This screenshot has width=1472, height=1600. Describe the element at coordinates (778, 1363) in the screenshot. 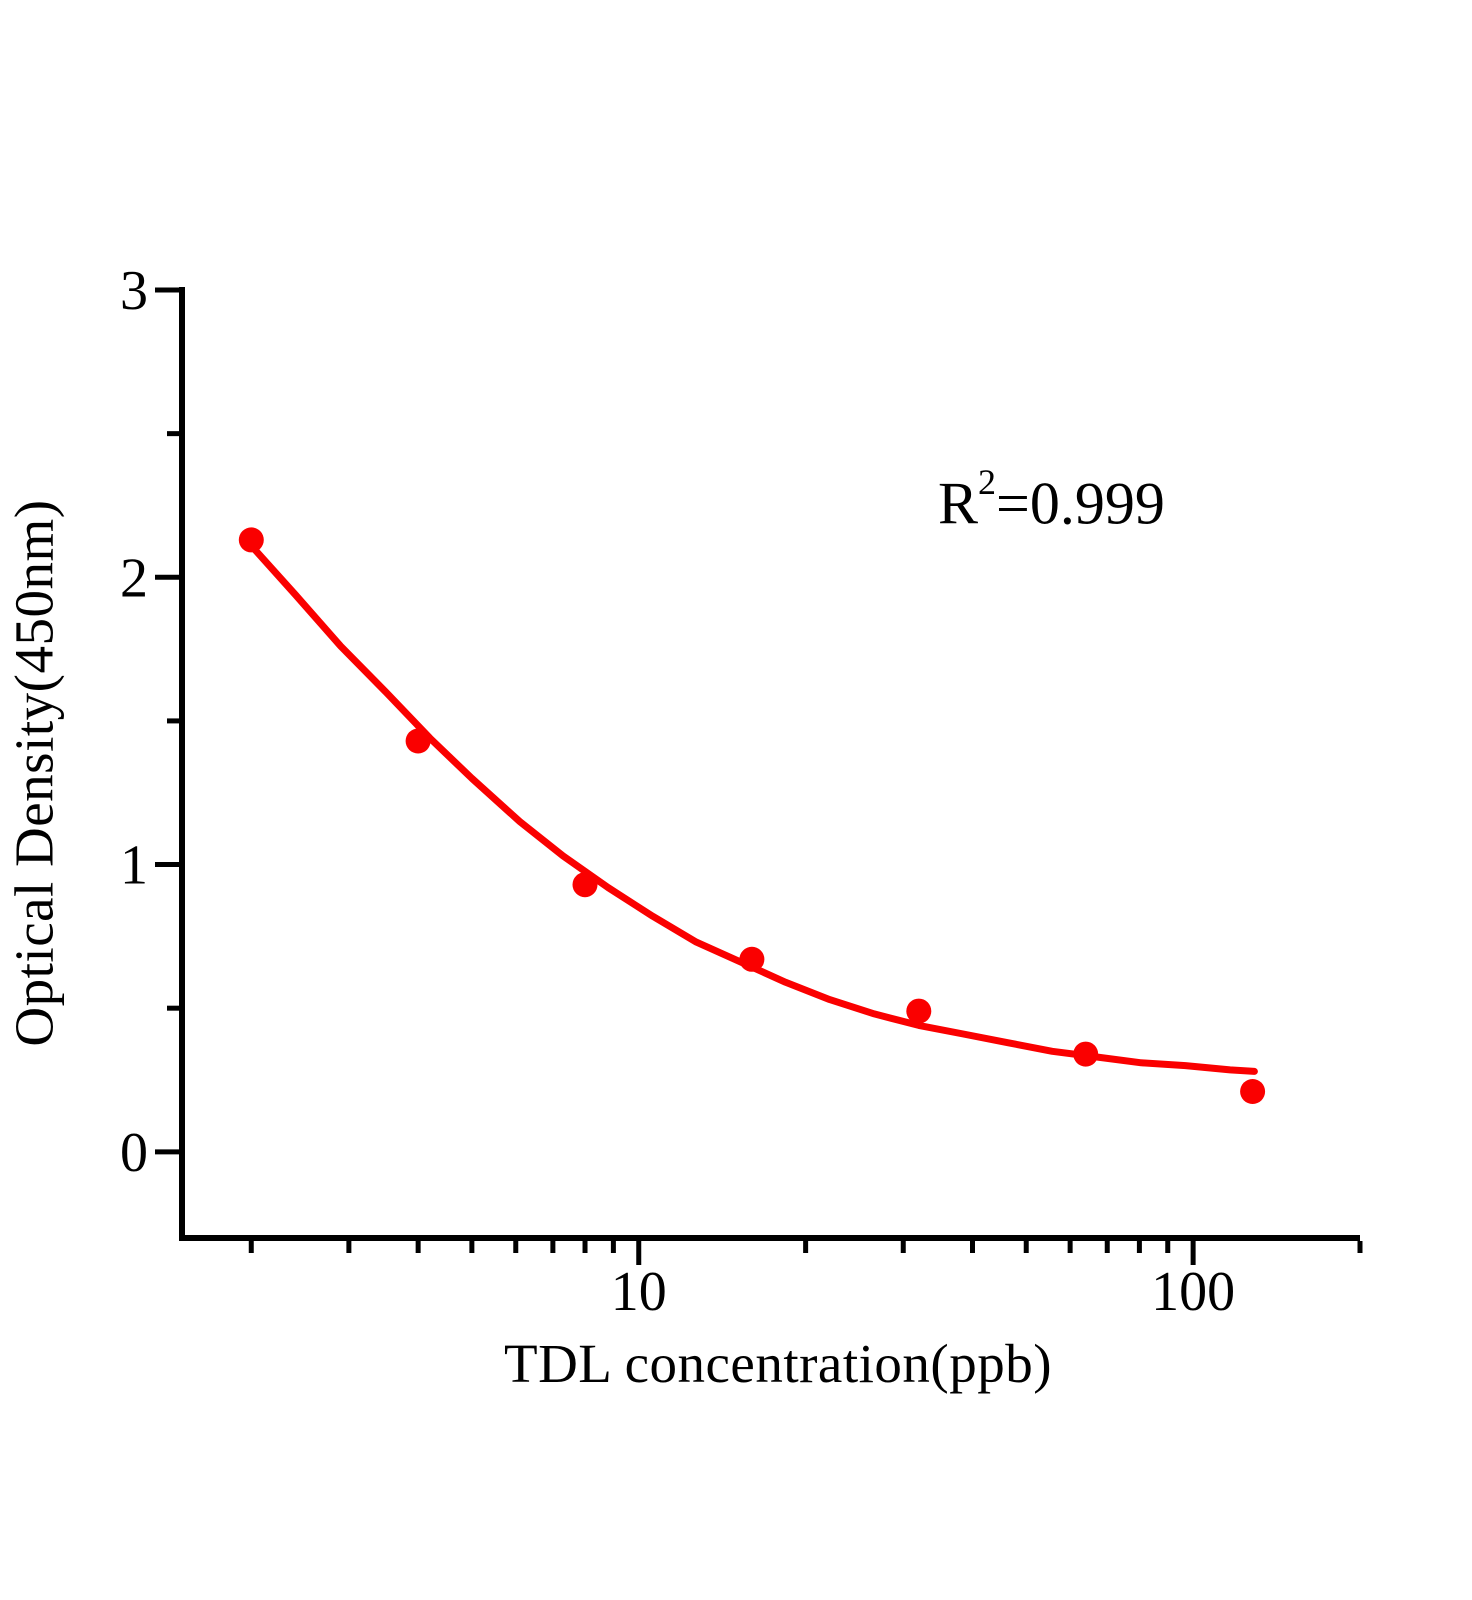

I see `x-axis-title: TDL concentration(ppb)` at that location.